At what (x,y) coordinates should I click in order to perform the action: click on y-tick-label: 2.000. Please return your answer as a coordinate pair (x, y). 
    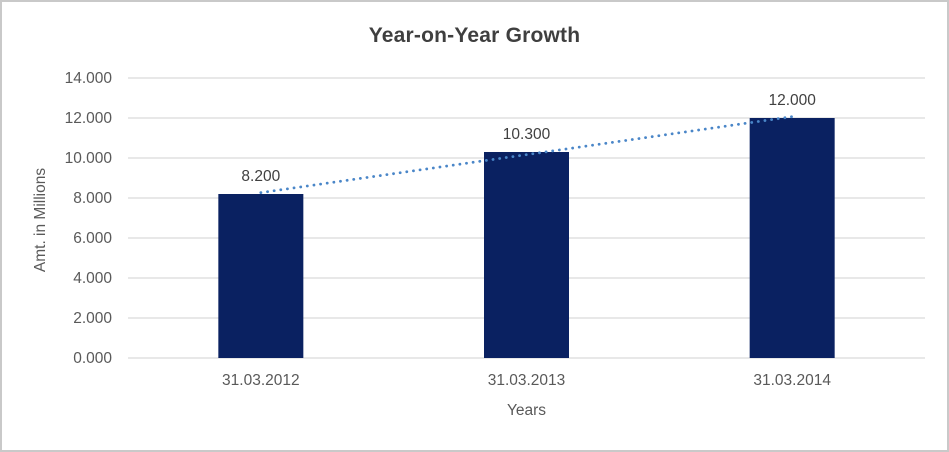
    Looking at the image, I should click on (92, 318).